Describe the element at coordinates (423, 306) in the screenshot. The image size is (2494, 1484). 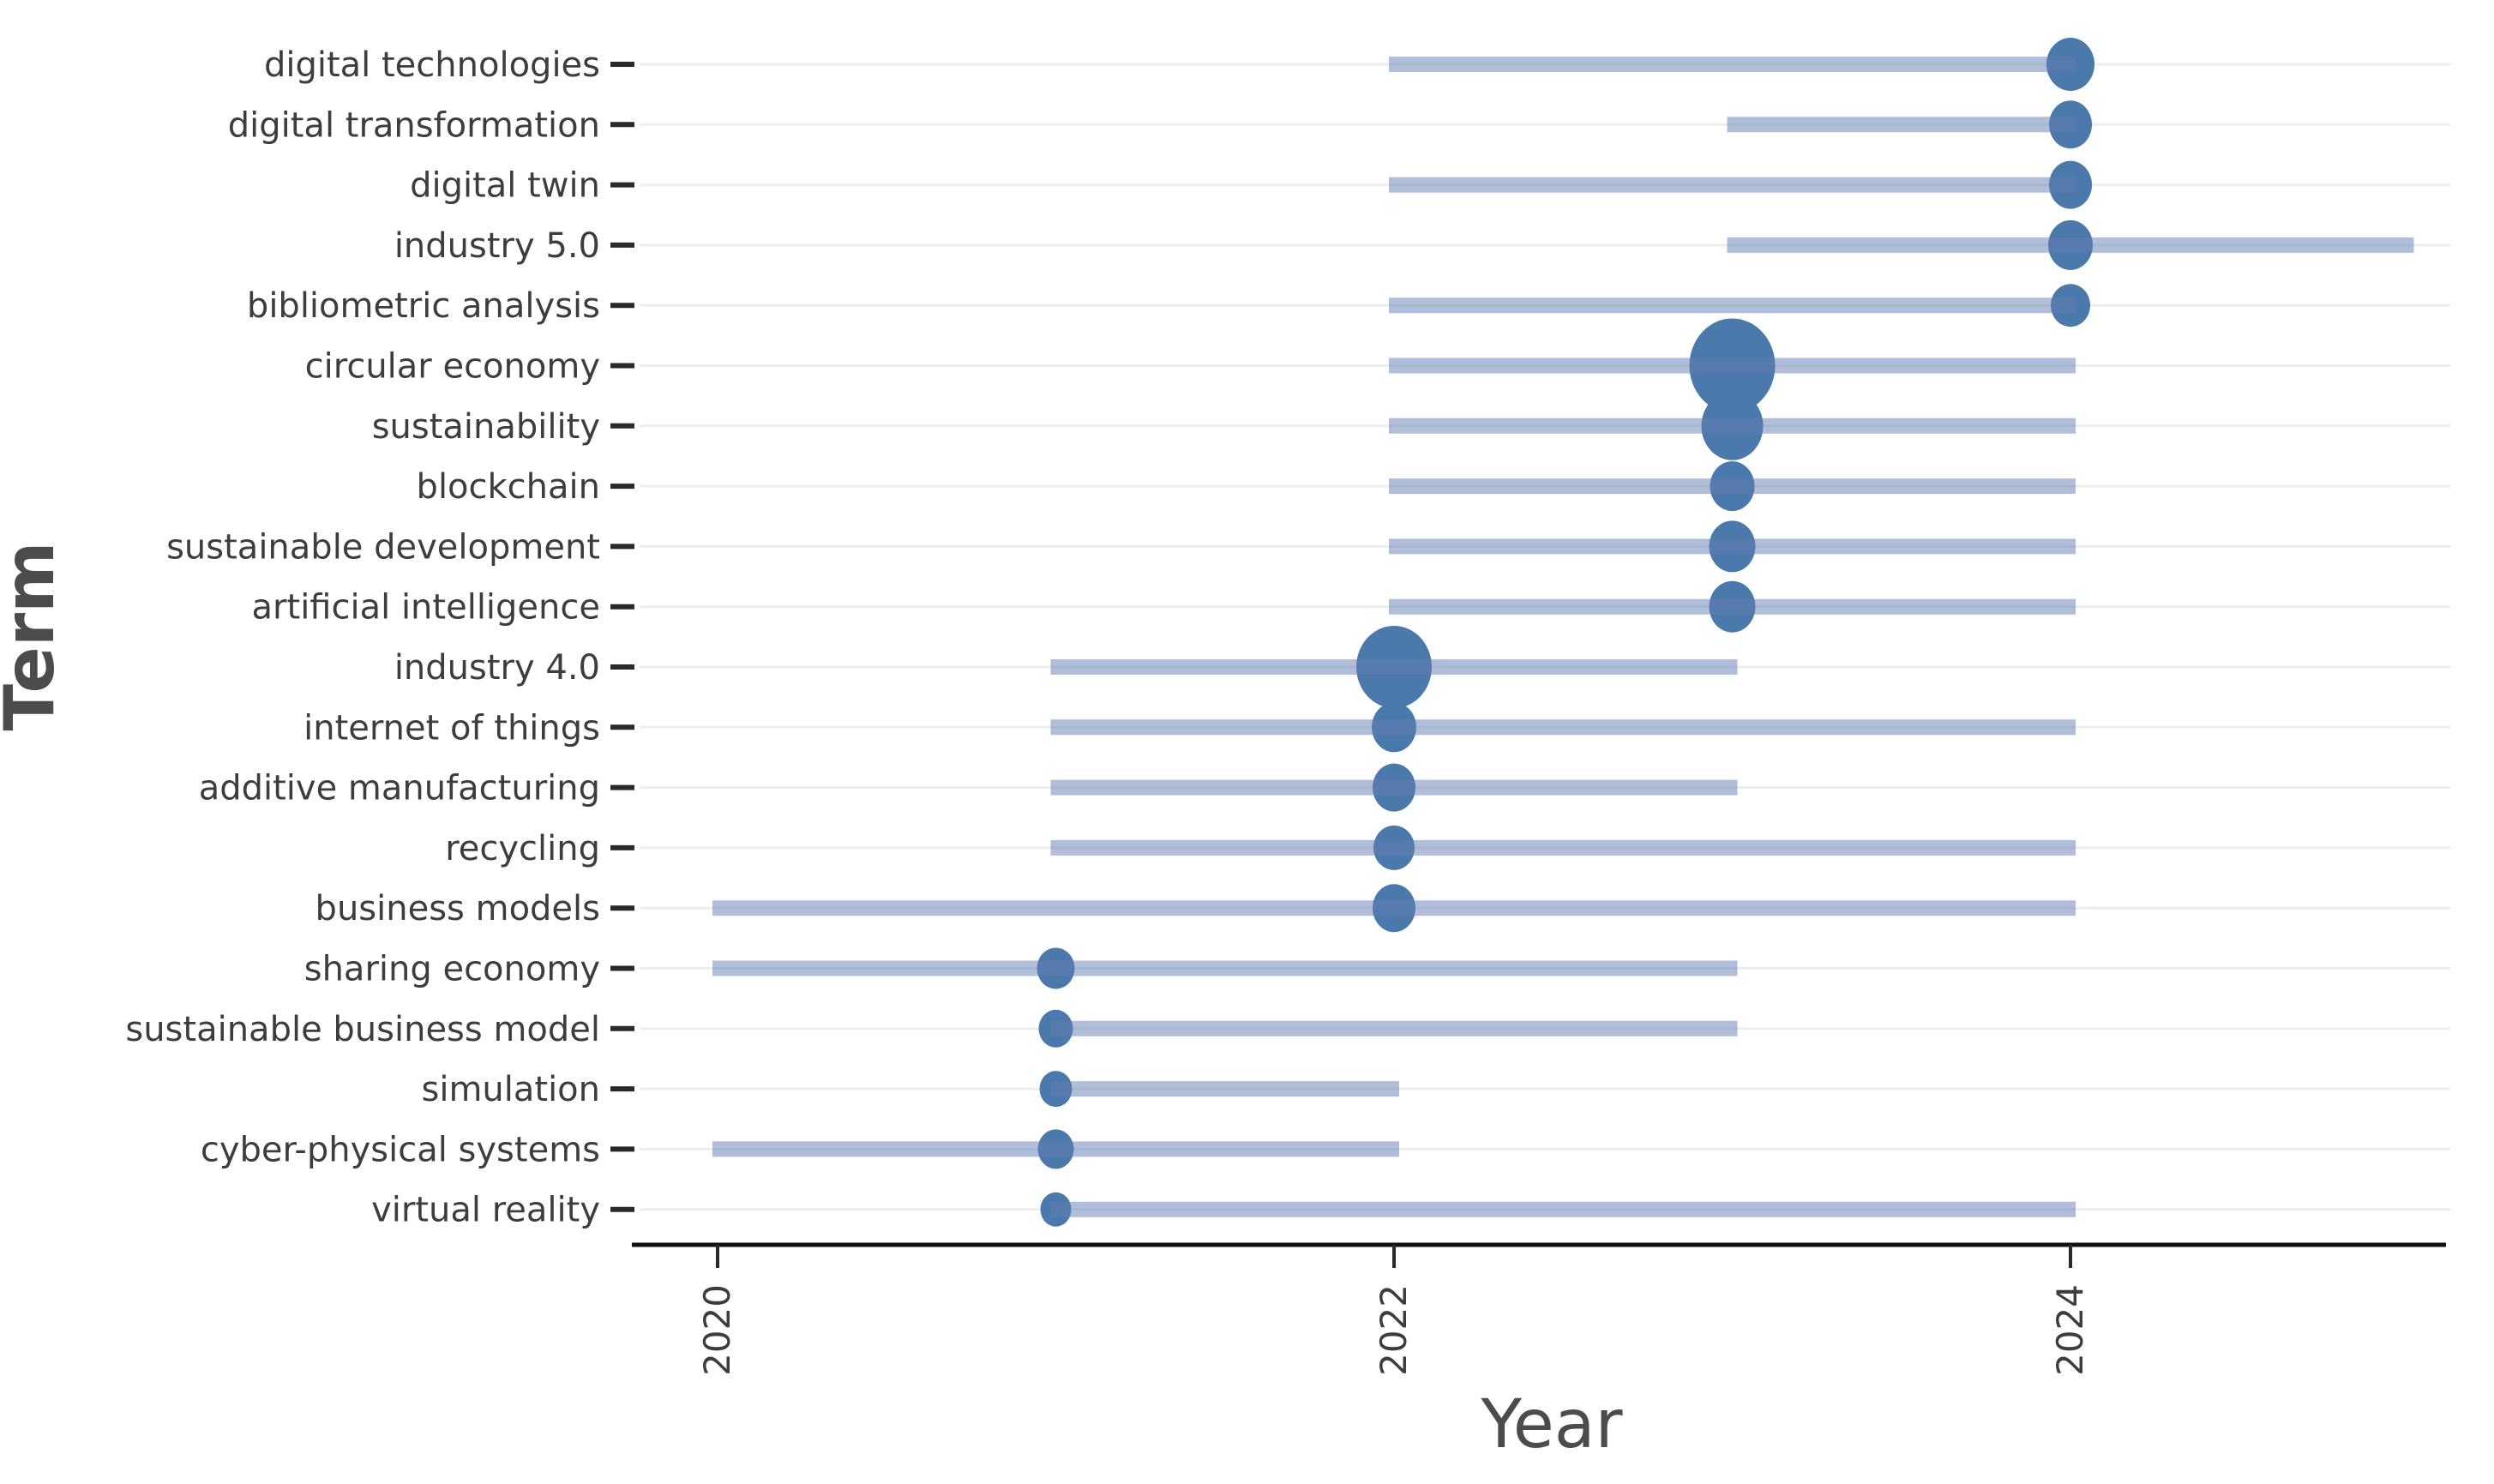
I see `y-tick-label: bibliometric analysis` at that location.